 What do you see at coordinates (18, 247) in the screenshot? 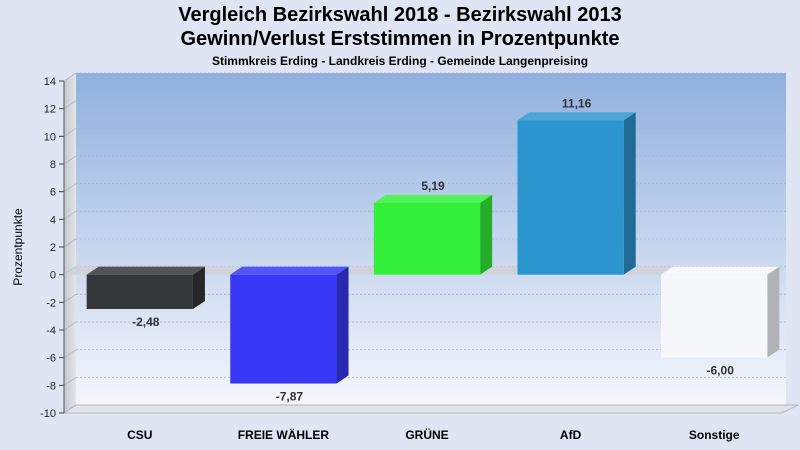
I see `y-axis-title: Prozentpunkte` at bounding box center [18, 247].